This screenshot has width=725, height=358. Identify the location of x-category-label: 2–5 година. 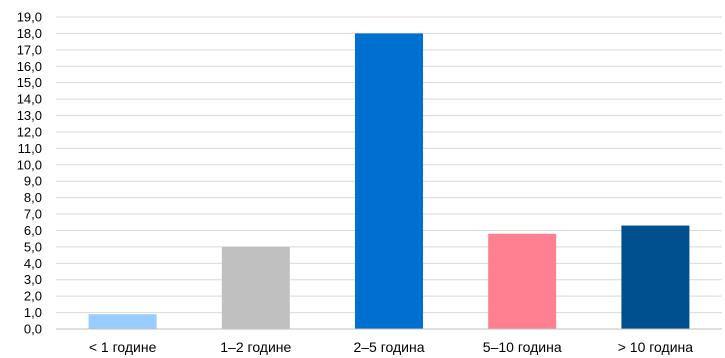
(388, 347).